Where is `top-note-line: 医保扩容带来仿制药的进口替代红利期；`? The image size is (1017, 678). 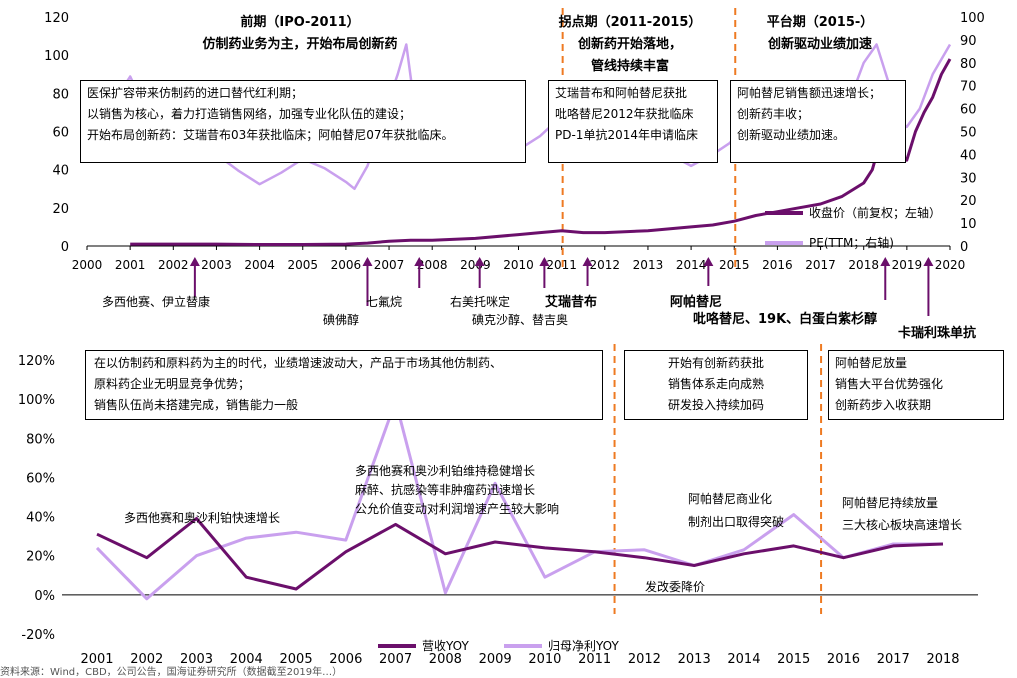 top-note-line: 医保扩容带来仿制药的进口替代红利期； is located at coordinates (195, 93).